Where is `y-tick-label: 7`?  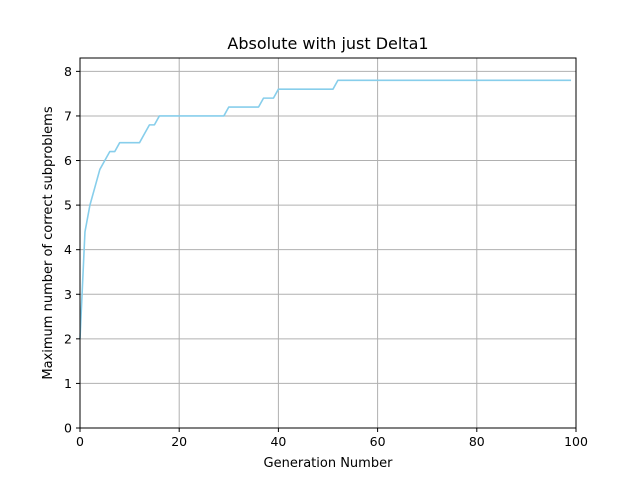 y-tick-label: 7 is located at coordinates (68, 115).